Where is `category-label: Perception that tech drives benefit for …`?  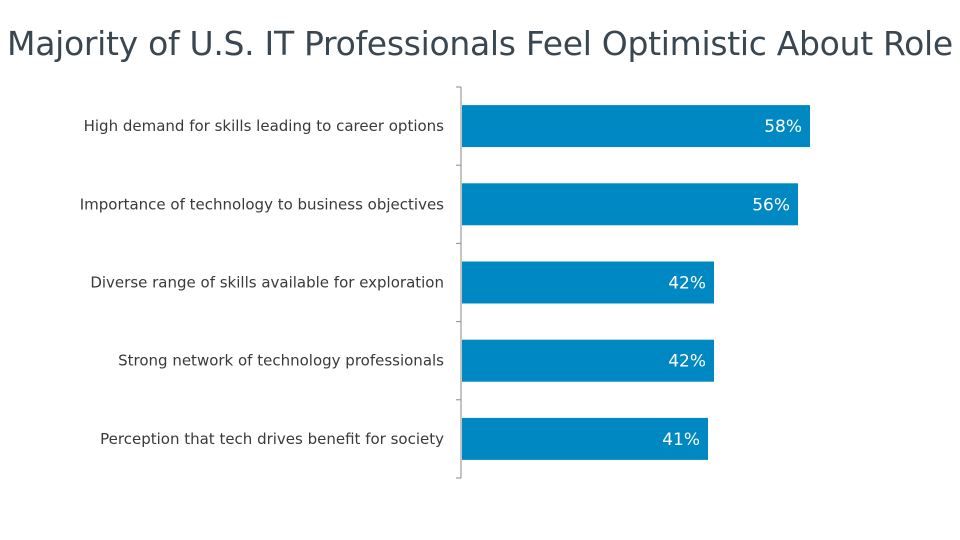 category-label: Perception that tech drives benefit for … is located at coordinates (272, 439).